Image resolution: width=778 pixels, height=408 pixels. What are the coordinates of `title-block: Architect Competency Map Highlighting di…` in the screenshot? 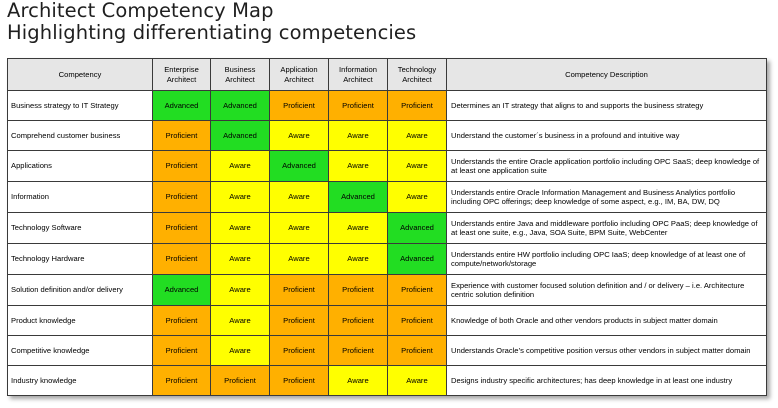 It's located at (211, 22).